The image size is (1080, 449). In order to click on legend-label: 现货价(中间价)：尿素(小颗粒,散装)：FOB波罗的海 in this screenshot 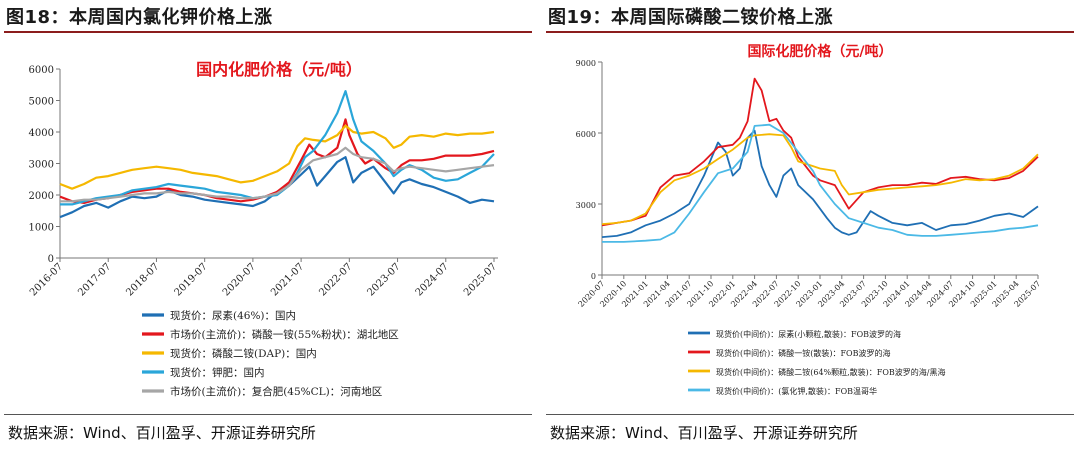, I will do `click(808, 334)`.